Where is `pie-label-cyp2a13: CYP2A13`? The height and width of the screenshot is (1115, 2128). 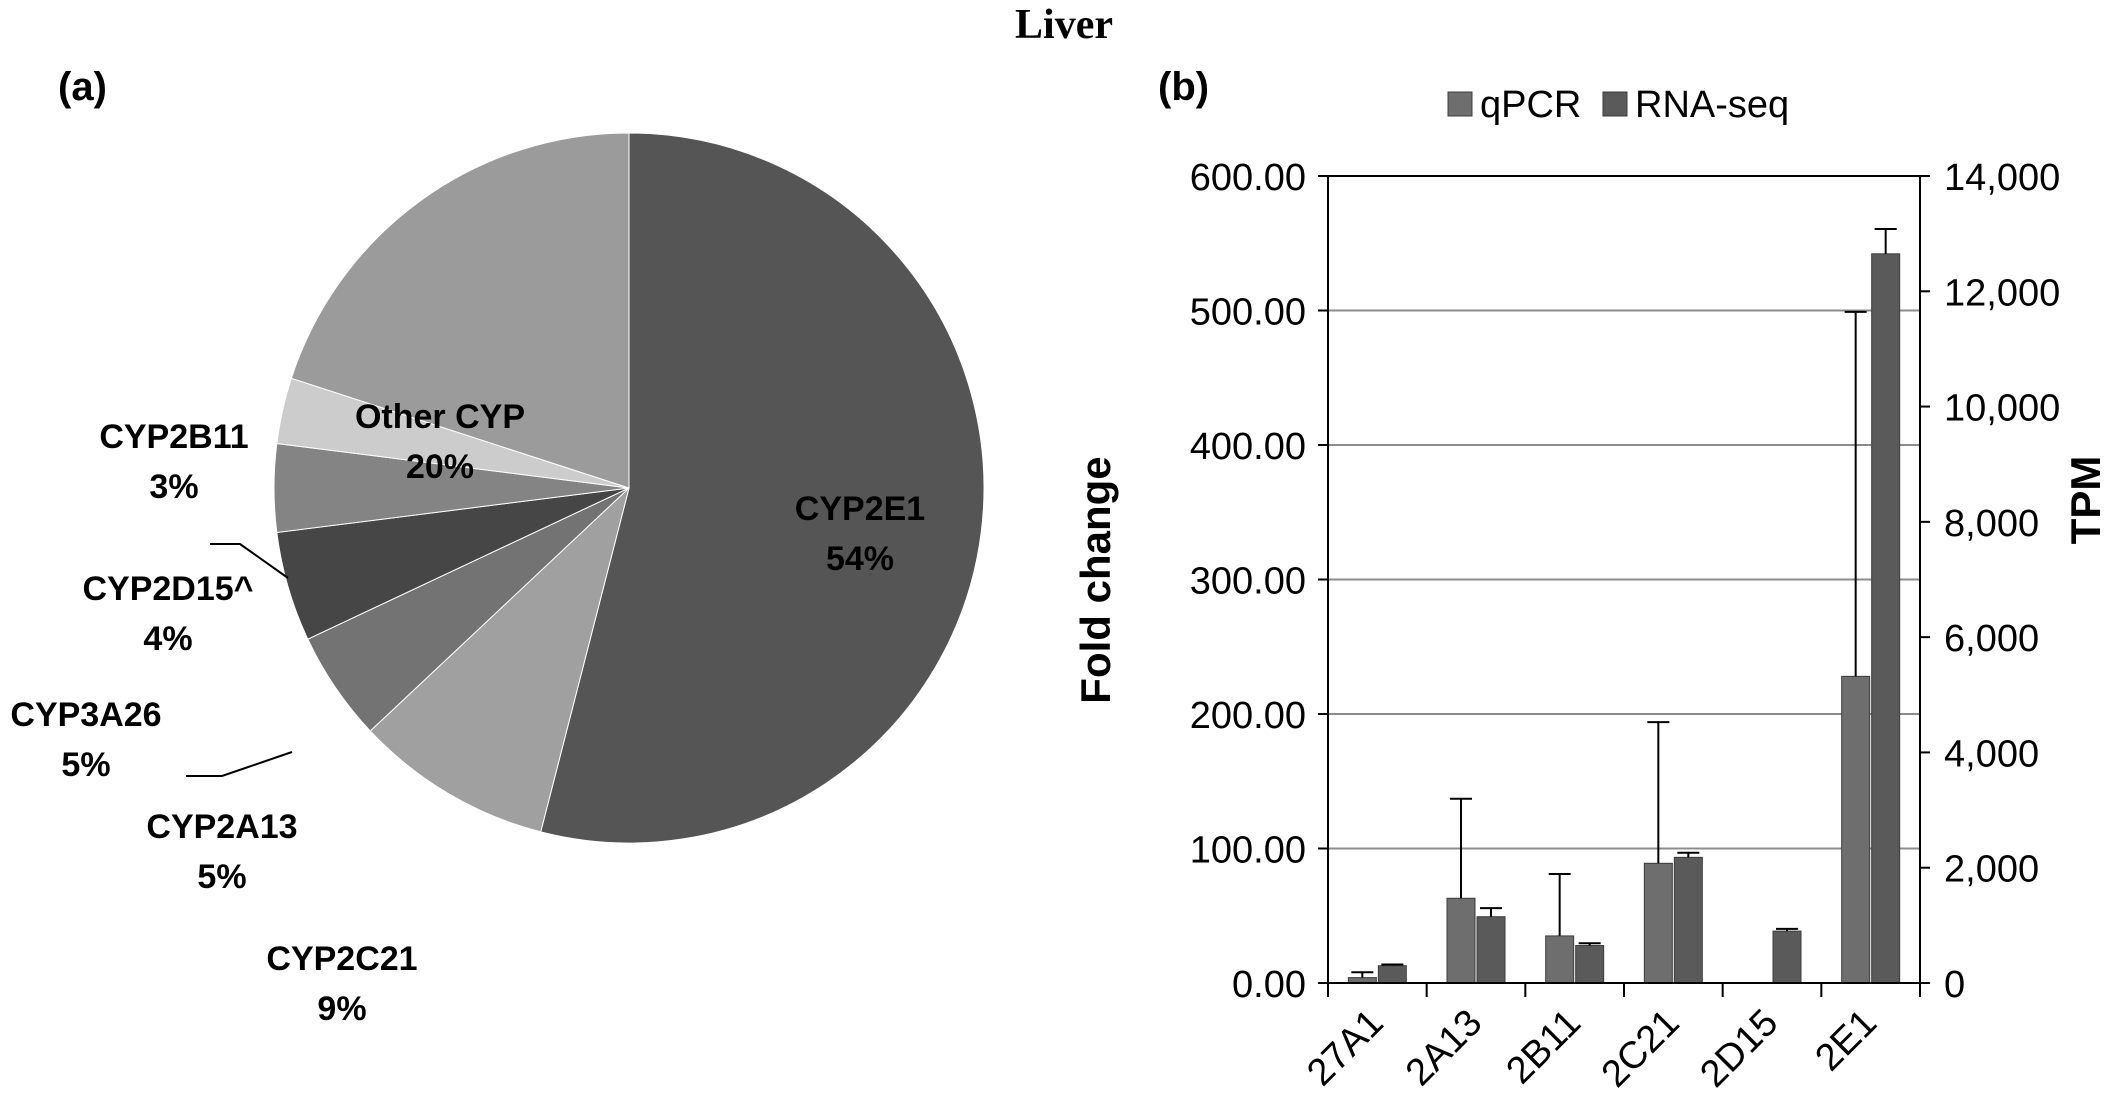
pie-label-cyp2a13: CYP2A13 is located at coordinates (221, 827).